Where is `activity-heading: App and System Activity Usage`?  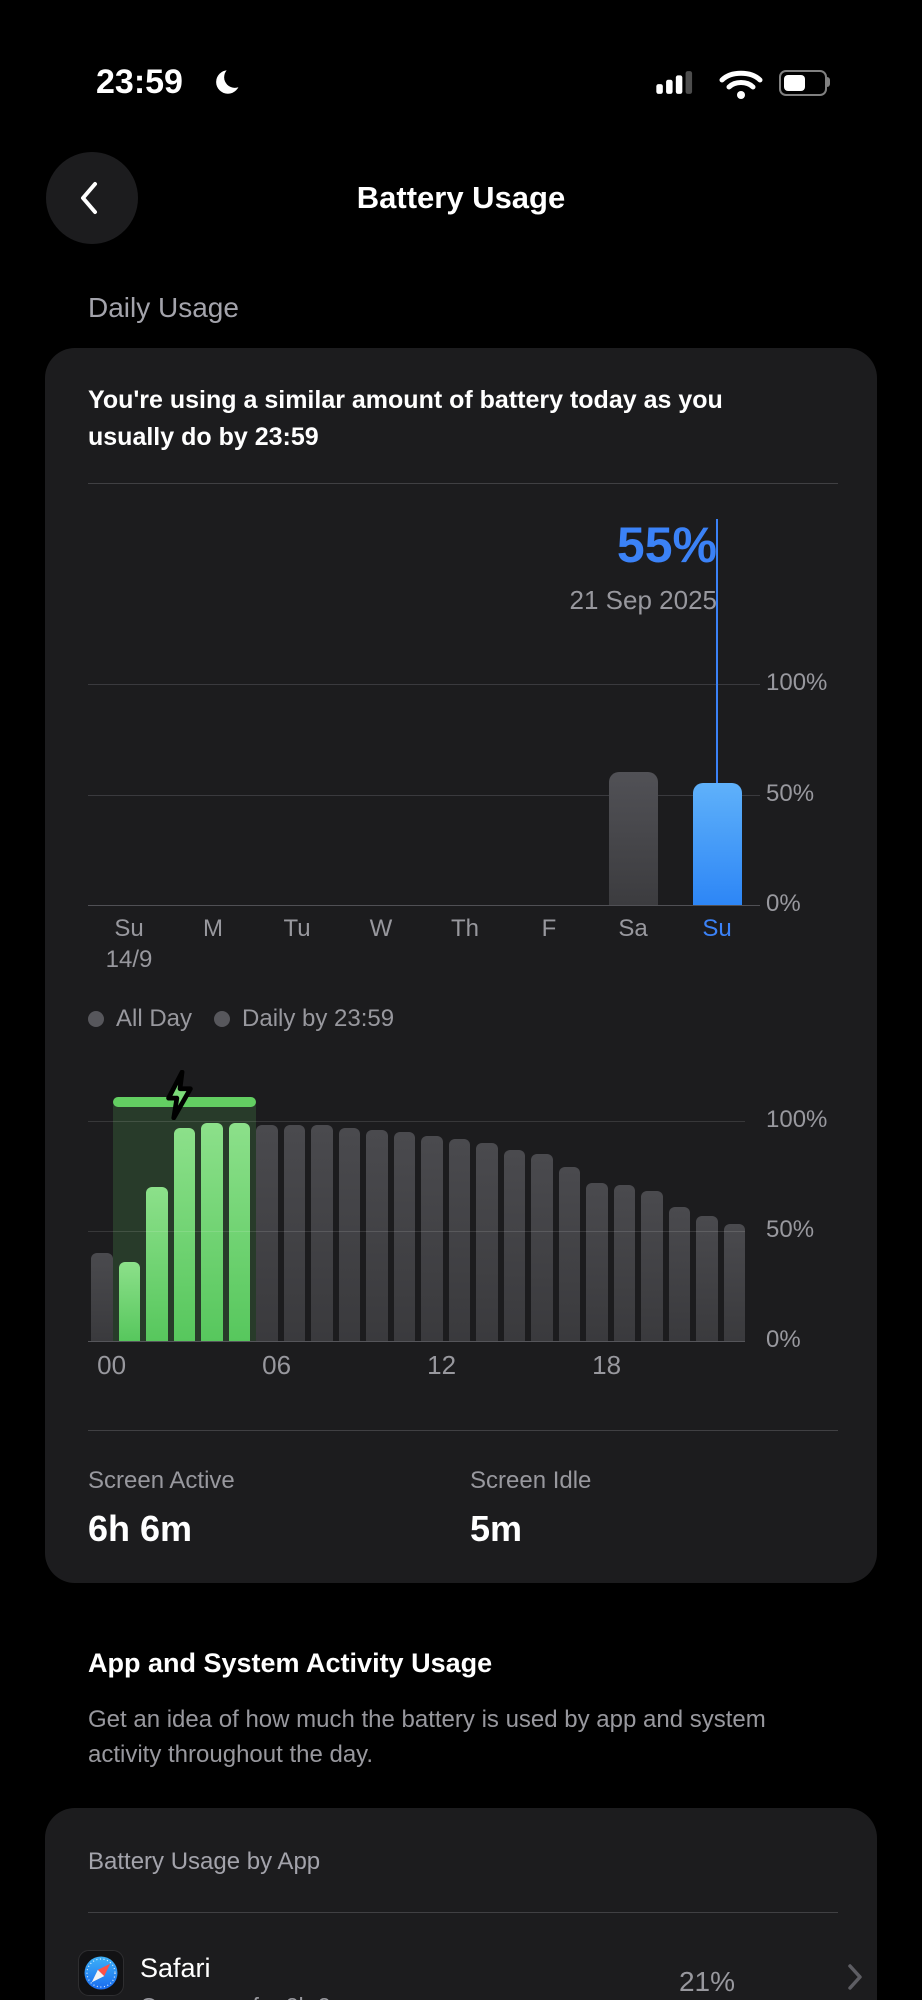 activity-heading: App and System Activity Usage is located at coordinates (290, 1663).